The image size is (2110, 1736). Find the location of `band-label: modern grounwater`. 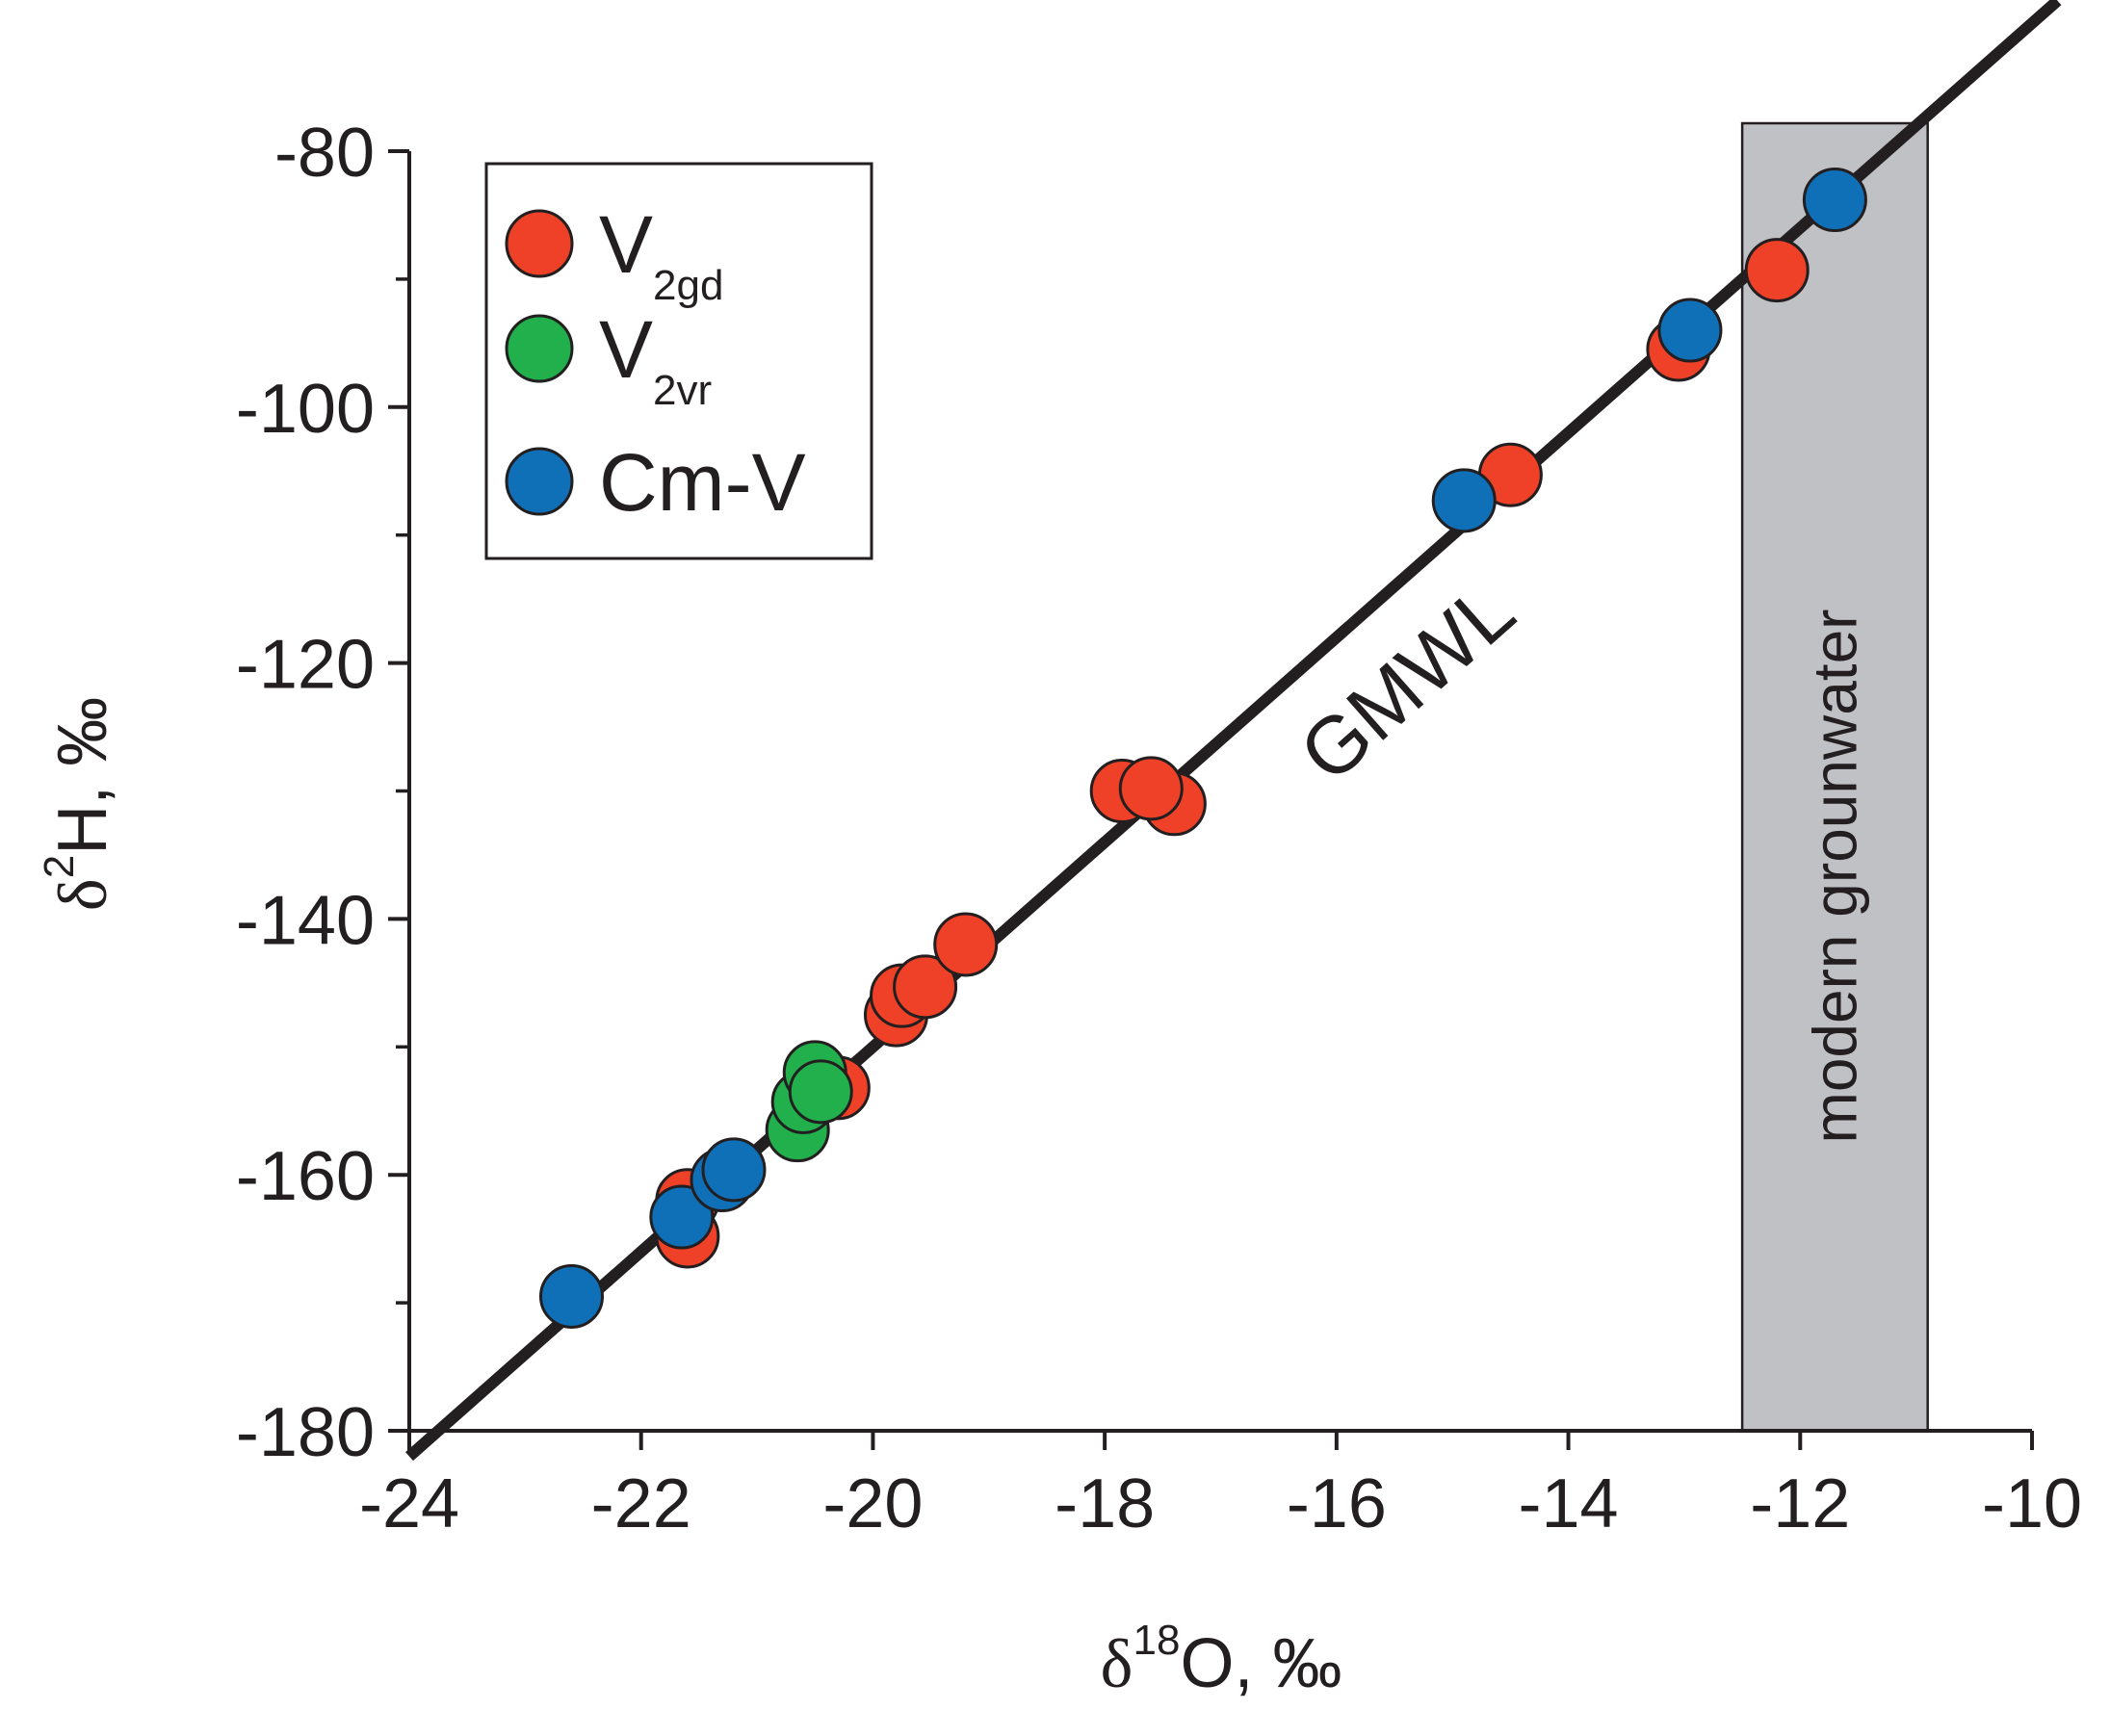

band-label: modern grounwater is located at coordinates (1835, 877).